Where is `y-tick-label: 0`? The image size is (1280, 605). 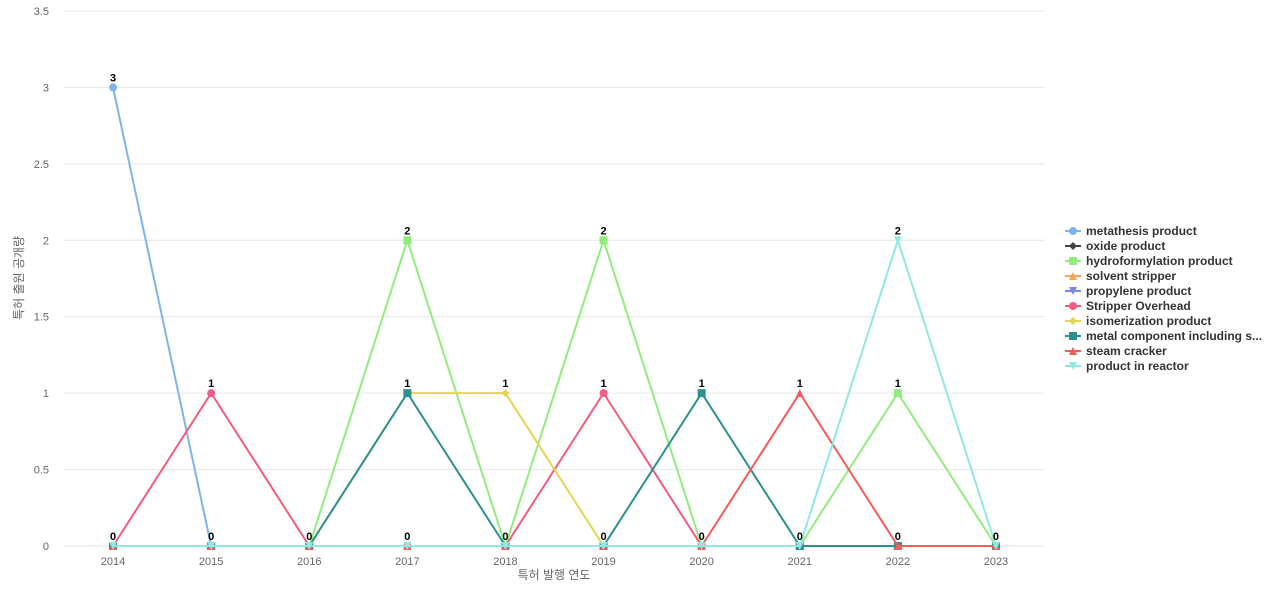 y-tick-label: 0 is located at coordinates (46, 547).